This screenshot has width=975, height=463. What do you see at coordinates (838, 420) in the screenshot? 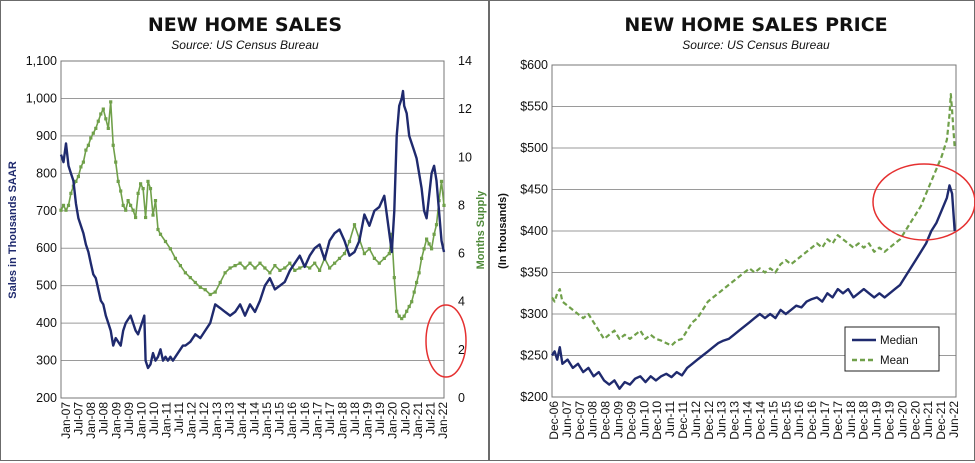
I see `x-tick-label: Dec-17` at bounding box center [838, 420].